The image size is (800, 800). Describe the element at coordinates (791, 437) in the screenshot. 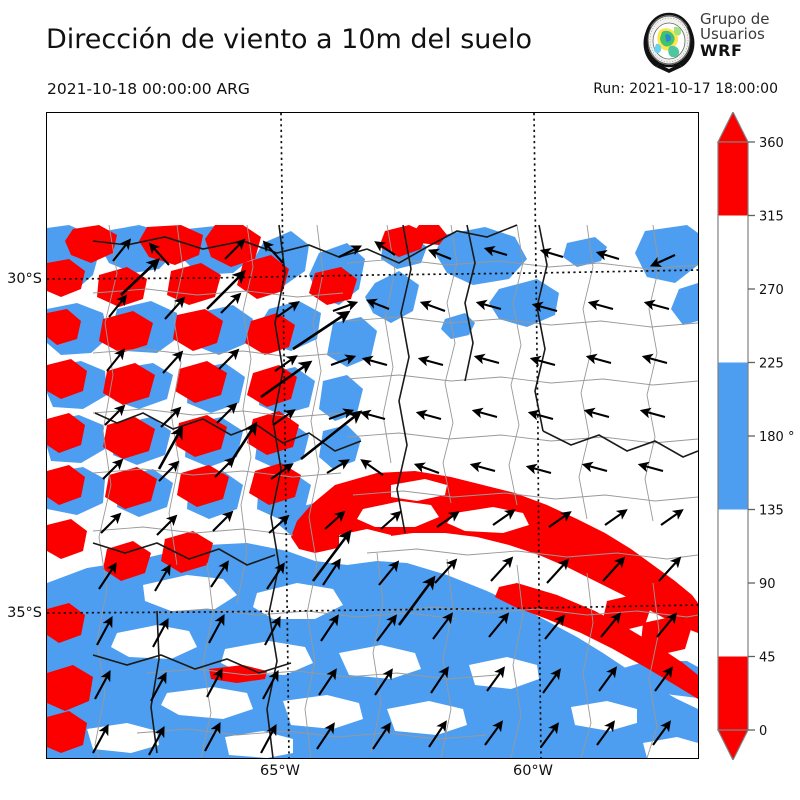

I see `colorbar-unit-label: °` at that location.